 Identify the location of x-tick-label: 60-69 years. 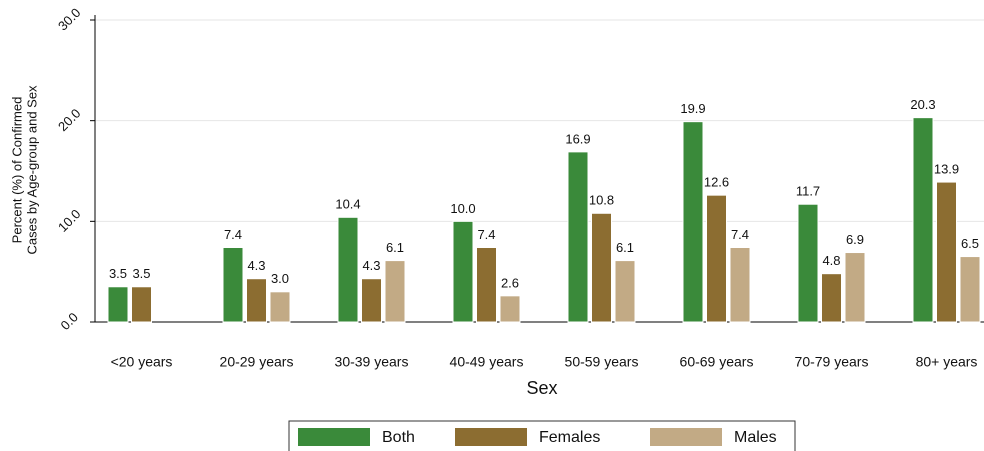
(717, 362).